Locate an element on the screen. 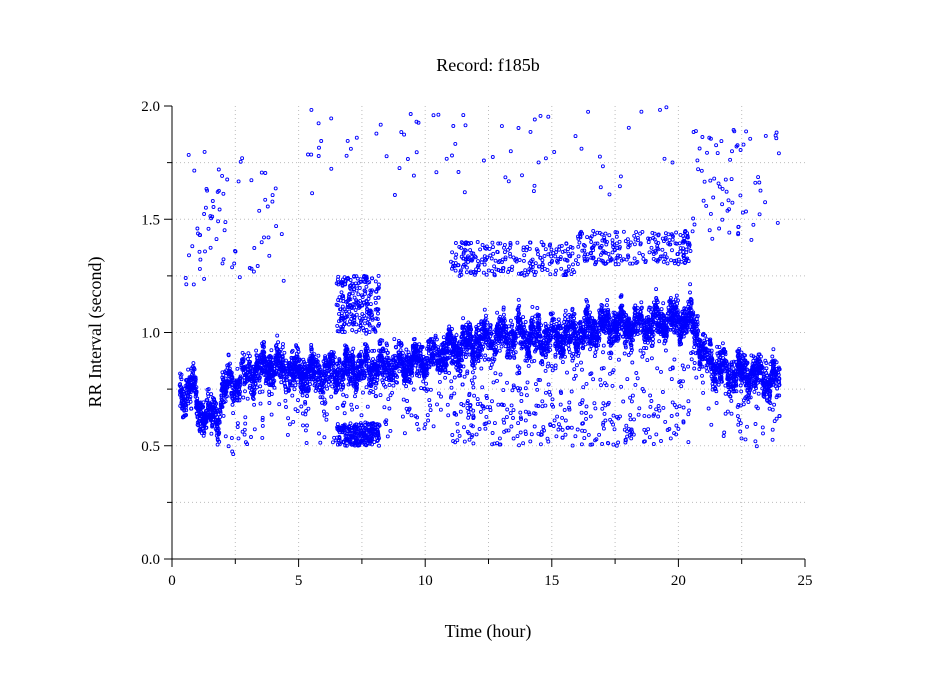  chart-title: Record: f185b is located at coordinates (487, 65).